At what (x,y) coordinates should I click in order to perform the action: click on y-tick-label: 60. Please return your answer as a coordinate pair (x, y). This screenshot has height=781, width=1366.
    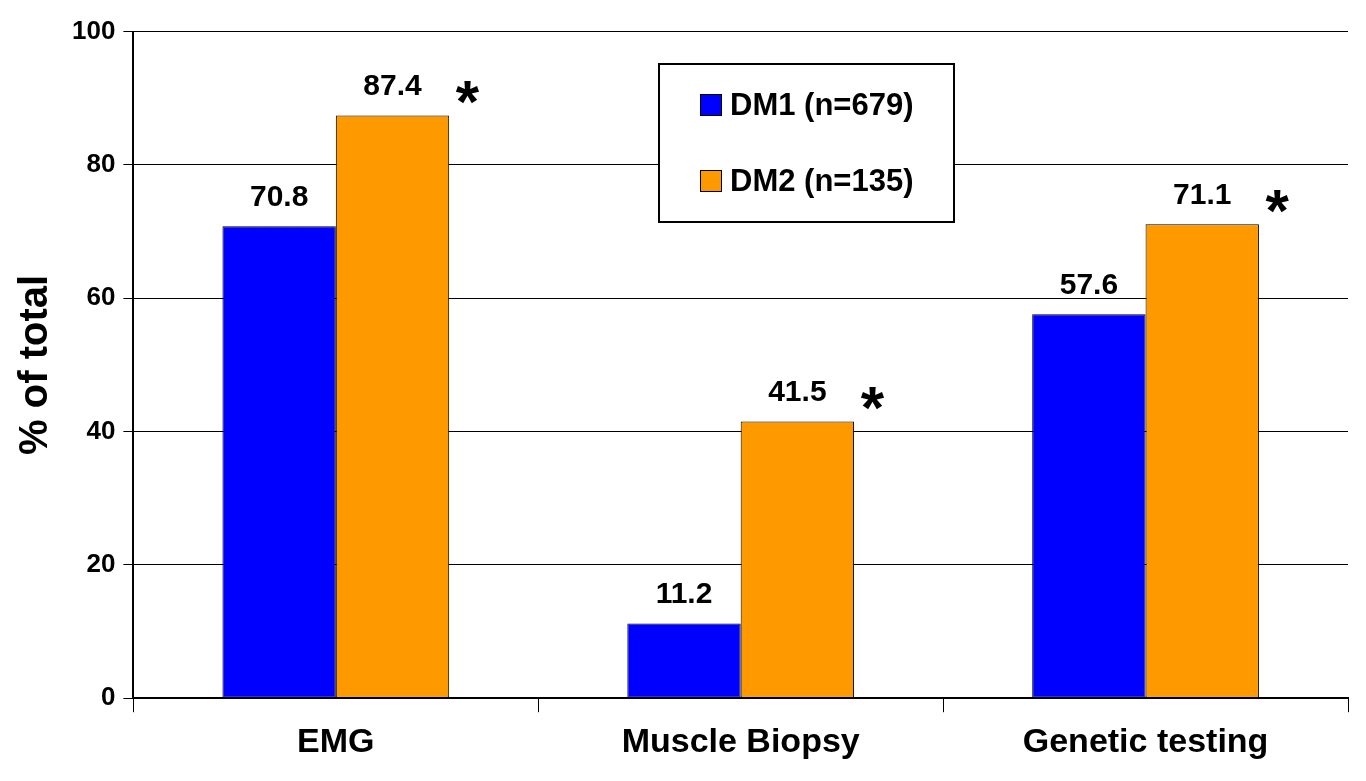
    Looking at the image, I should click on (101, 296).